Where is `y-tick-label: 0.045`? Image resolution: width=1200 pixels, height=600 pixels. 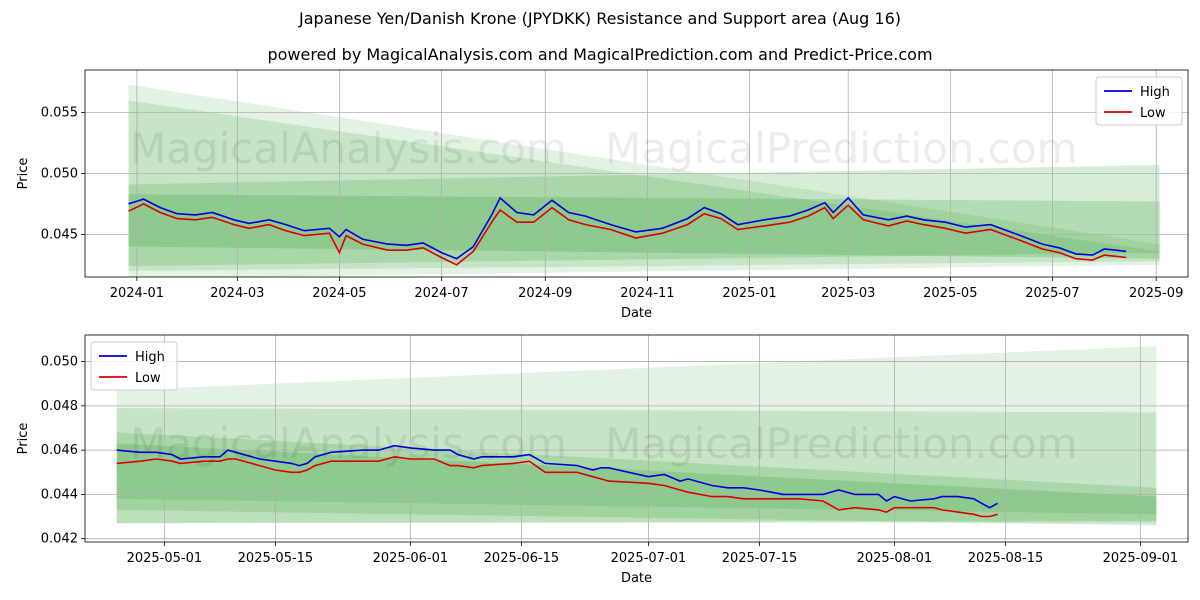 y-tick-label: 0.045 is located at coordinates (59, 234).